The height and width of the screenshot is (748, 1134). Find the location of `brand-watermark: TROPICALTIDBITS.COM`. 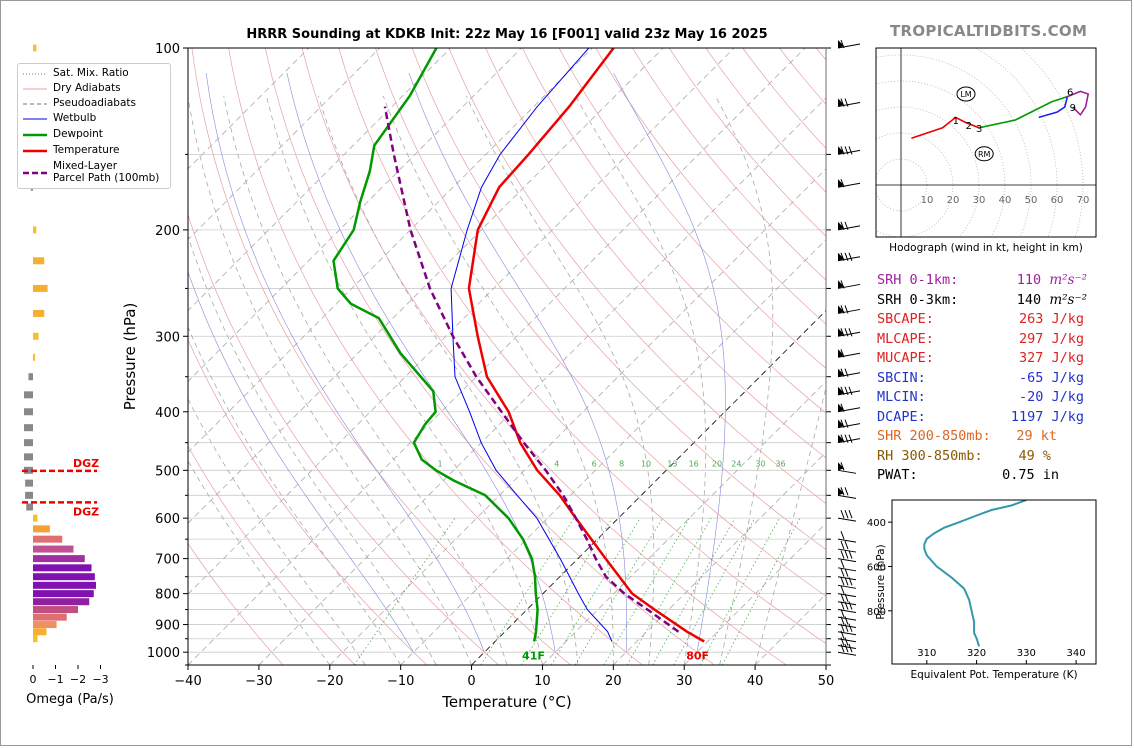

brand-watermark: TROPICALTIDBITS.COM is located at coordinates (989, 31).